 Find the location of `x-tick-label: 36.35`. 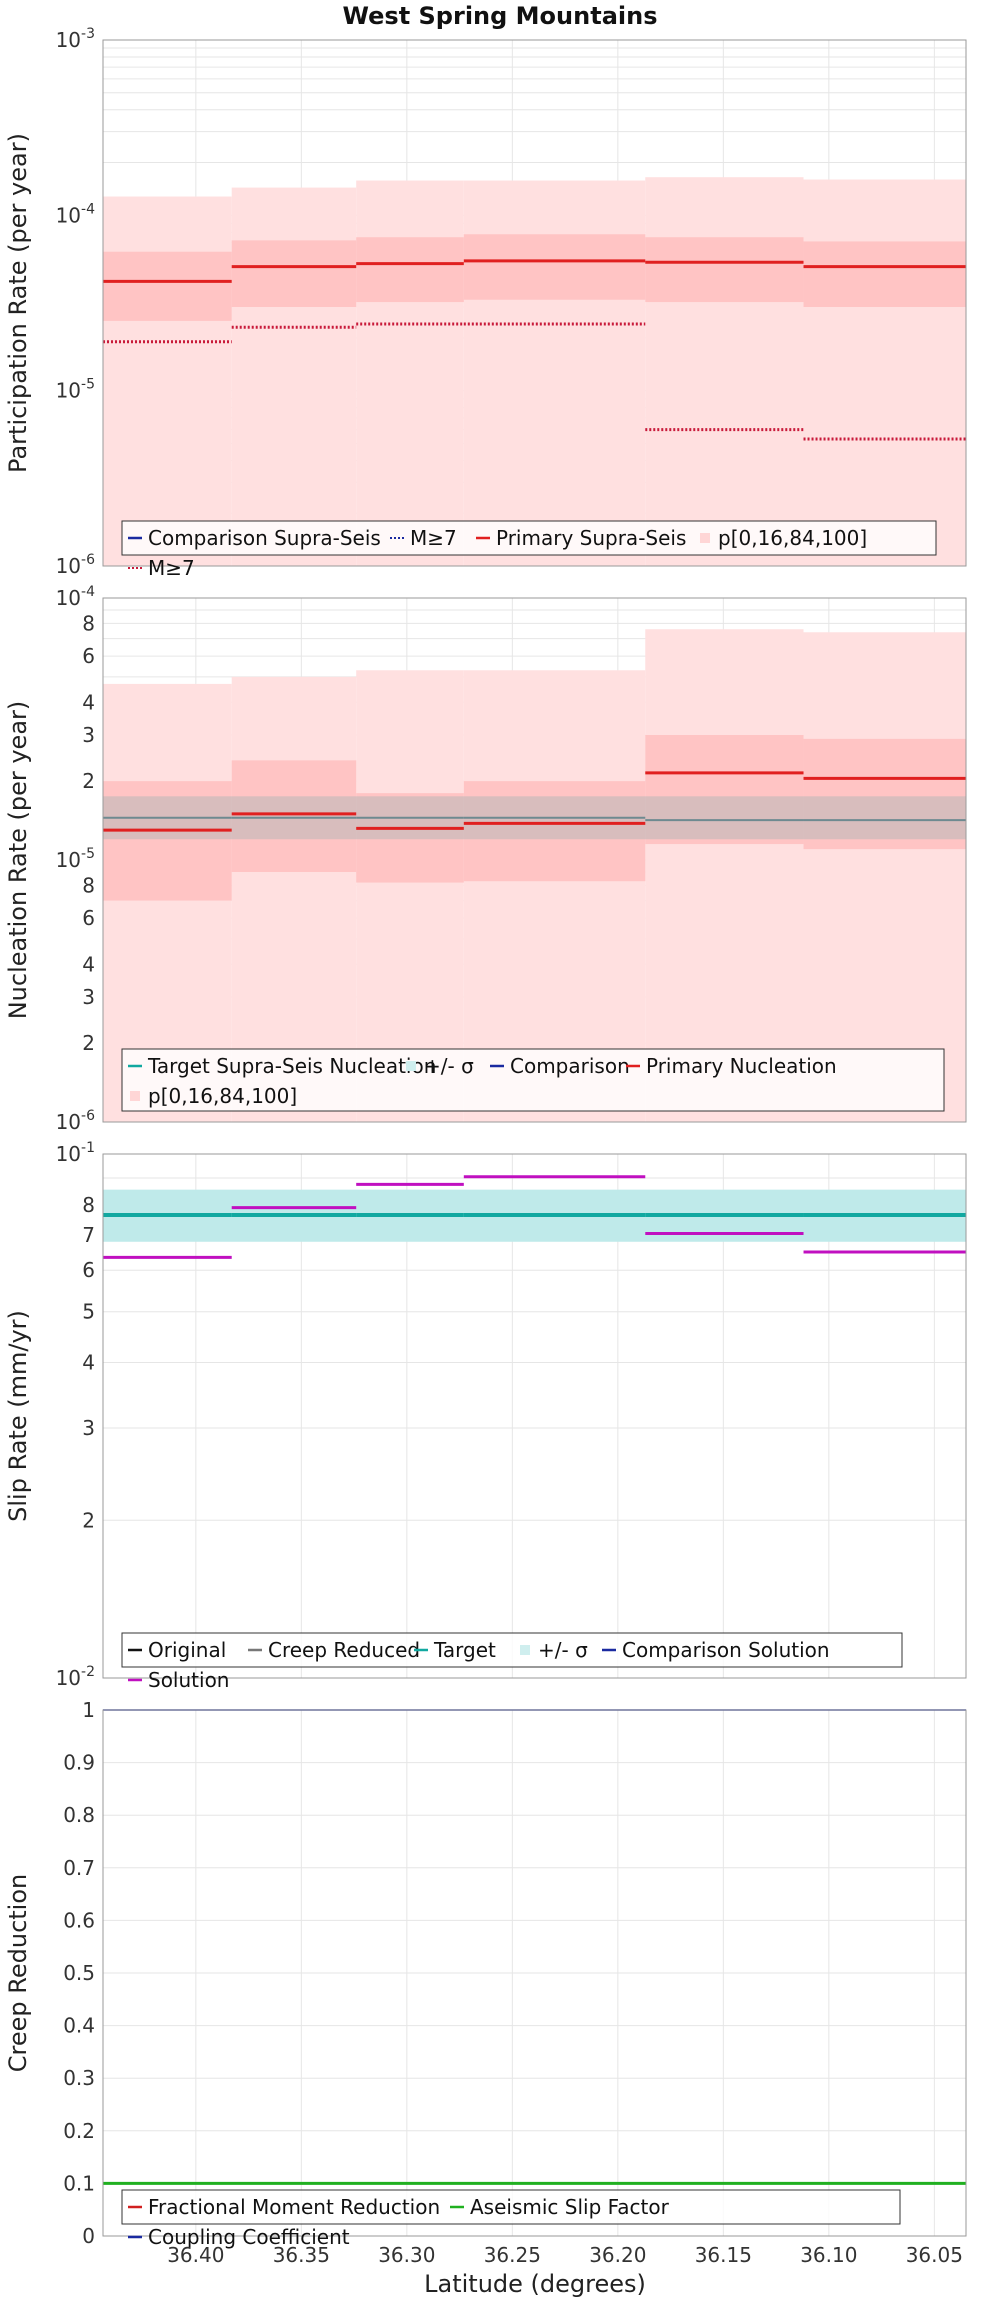

x-tick-label: 36.35 is located at coordinates (301, 2255).